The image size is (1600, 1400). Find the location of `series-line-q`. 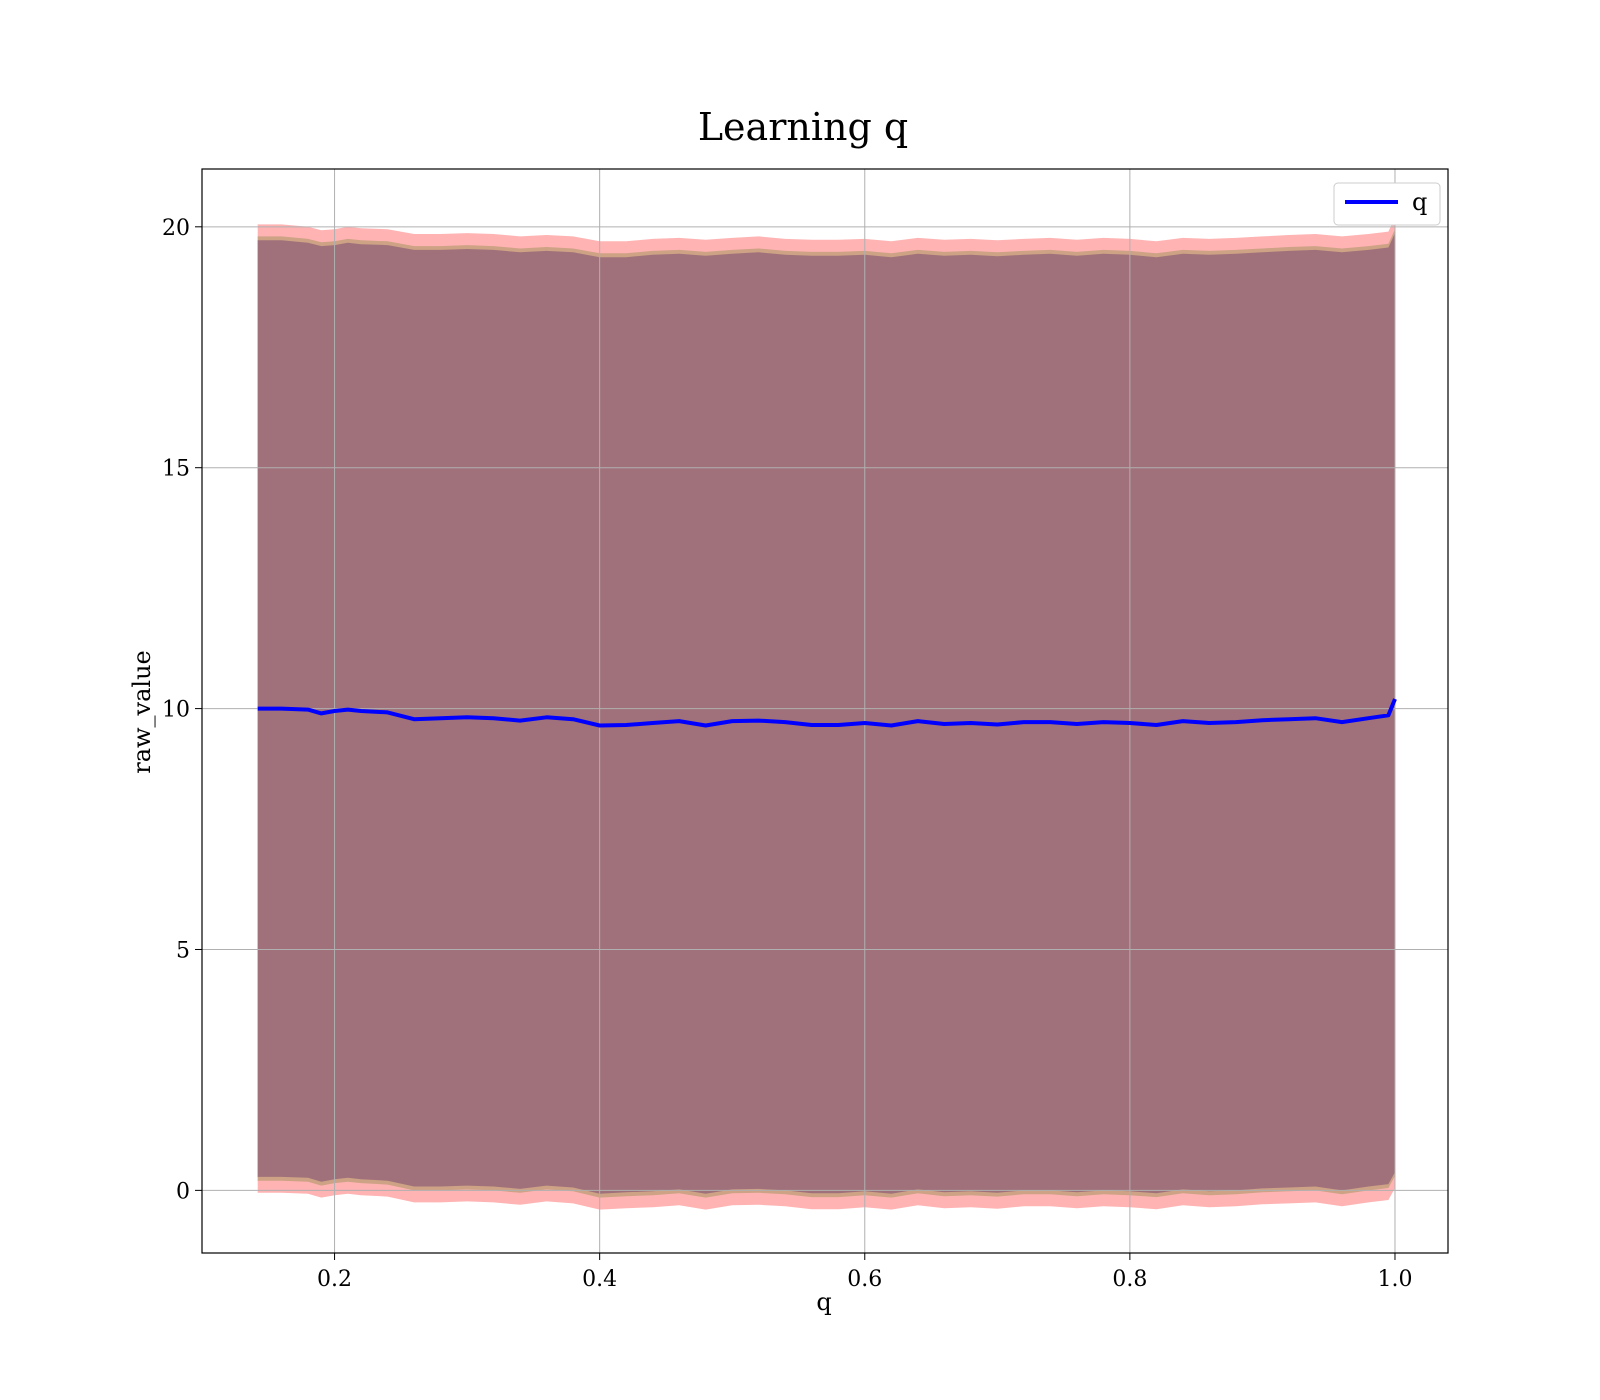

series-line-q is located at coordinates (827, 713).